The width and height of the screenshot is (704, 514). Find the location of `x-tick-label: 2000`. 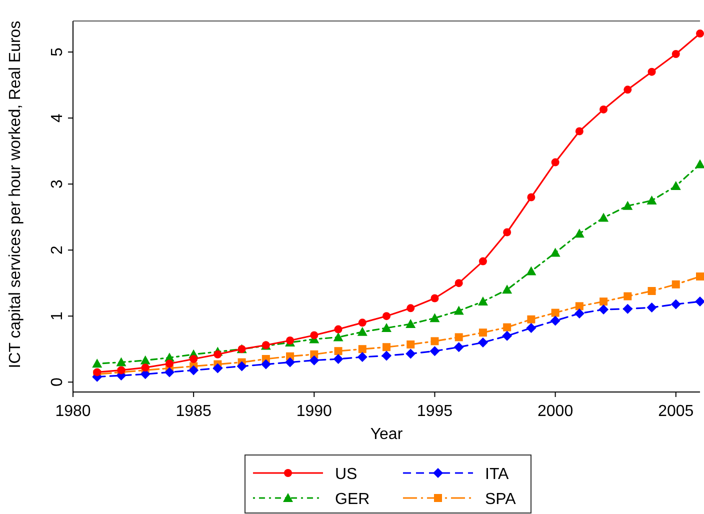

x-tick-label: 2000 is located at coordinates (556, 411).